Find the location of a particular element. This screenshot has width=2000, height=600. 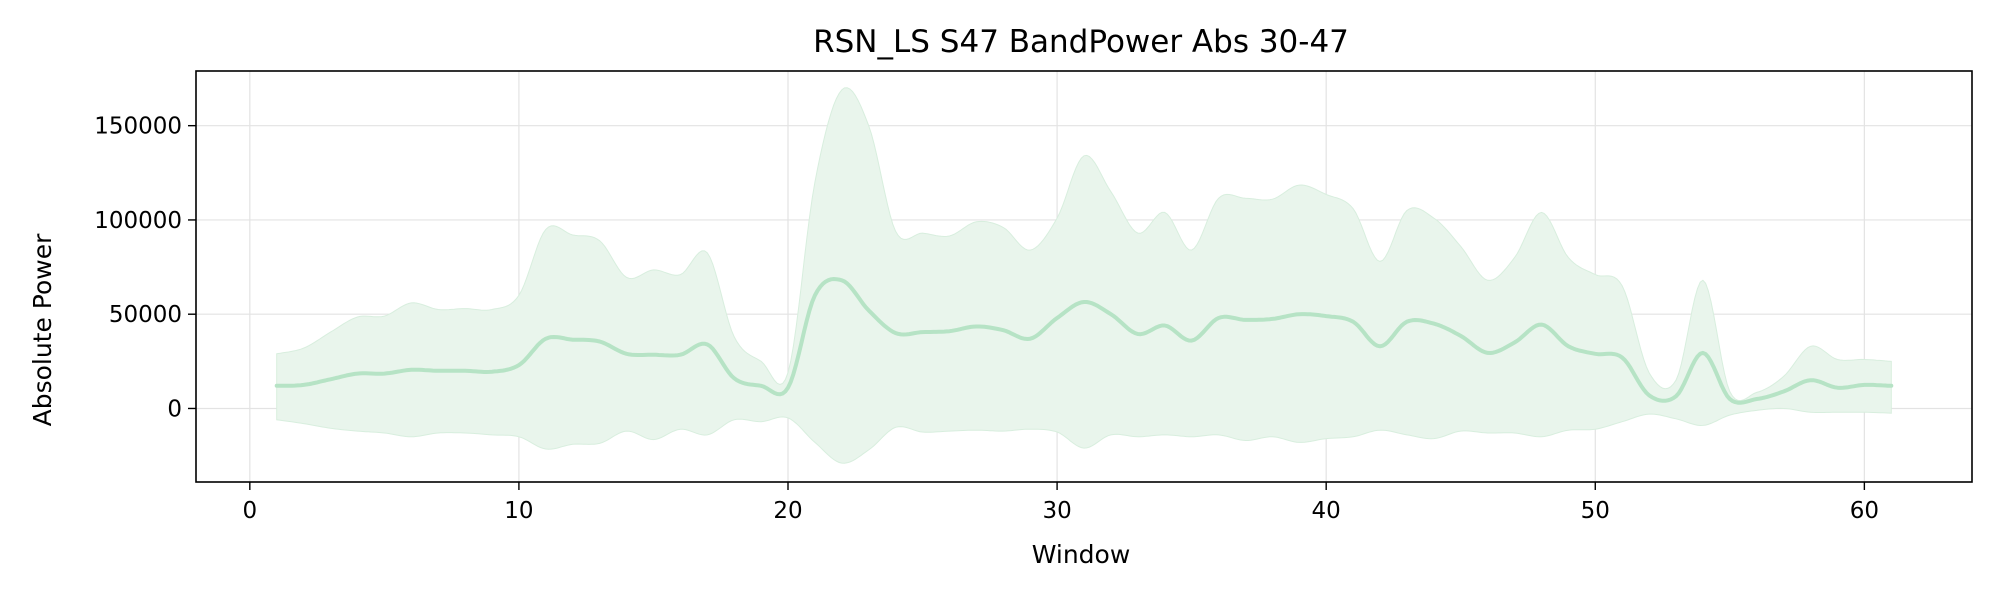

x-tick-label: 0 is located at coordinates (249, 511).